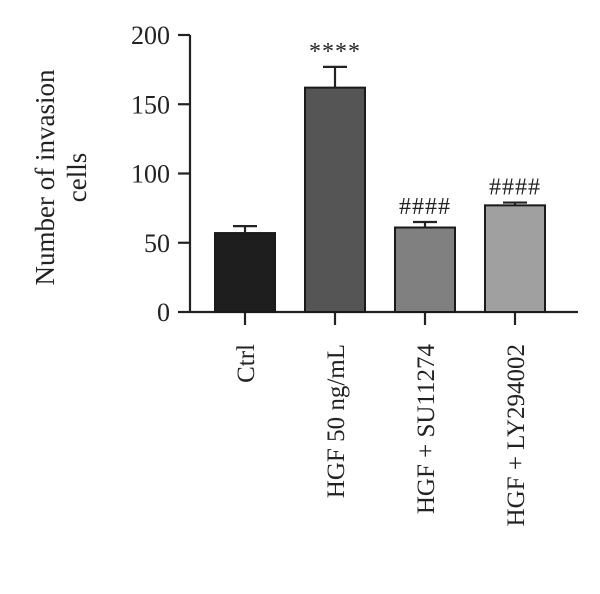  What do you see at coordinates (150, 35) in the screenshot?
I see `y-tick-label: 200` at bounding box center [150, 35].